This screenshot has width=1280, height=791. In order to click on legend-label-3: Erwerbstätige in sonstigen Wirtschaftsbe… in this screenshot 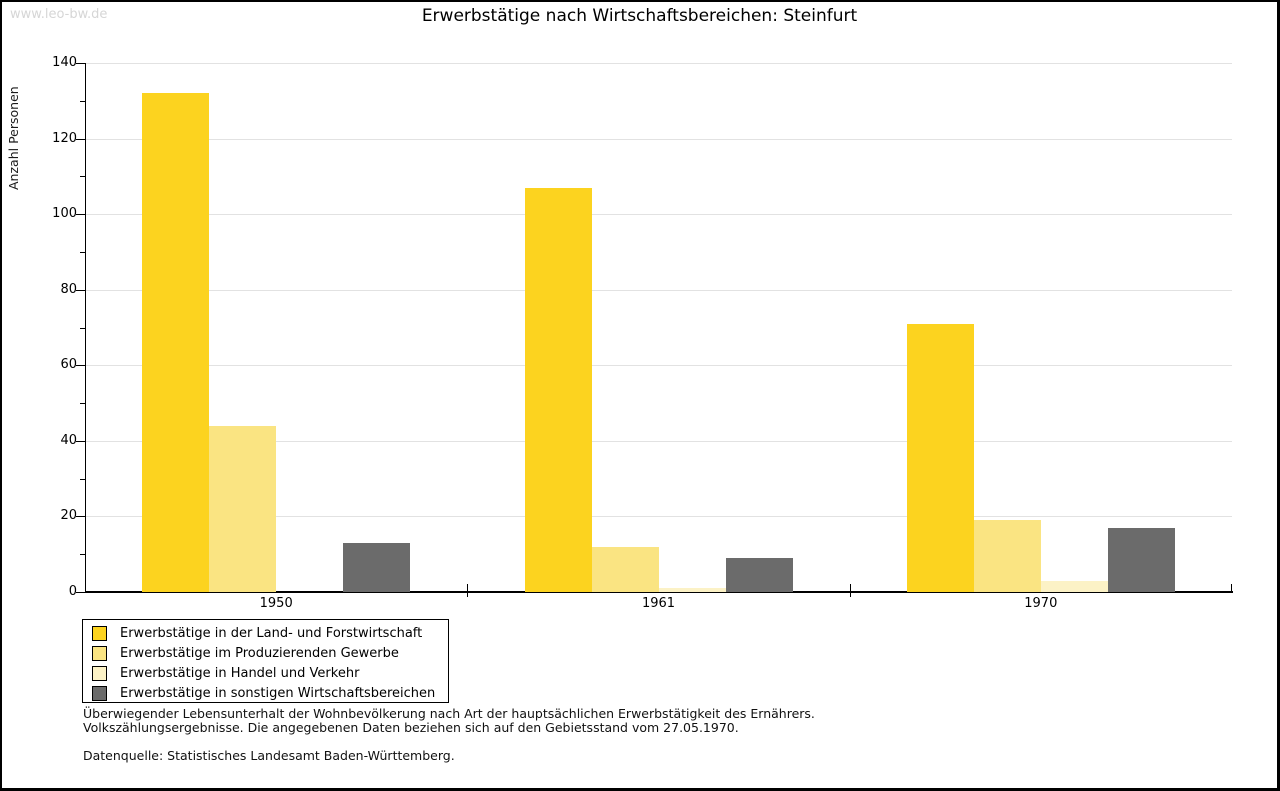, I will do `click(278, 693)`.